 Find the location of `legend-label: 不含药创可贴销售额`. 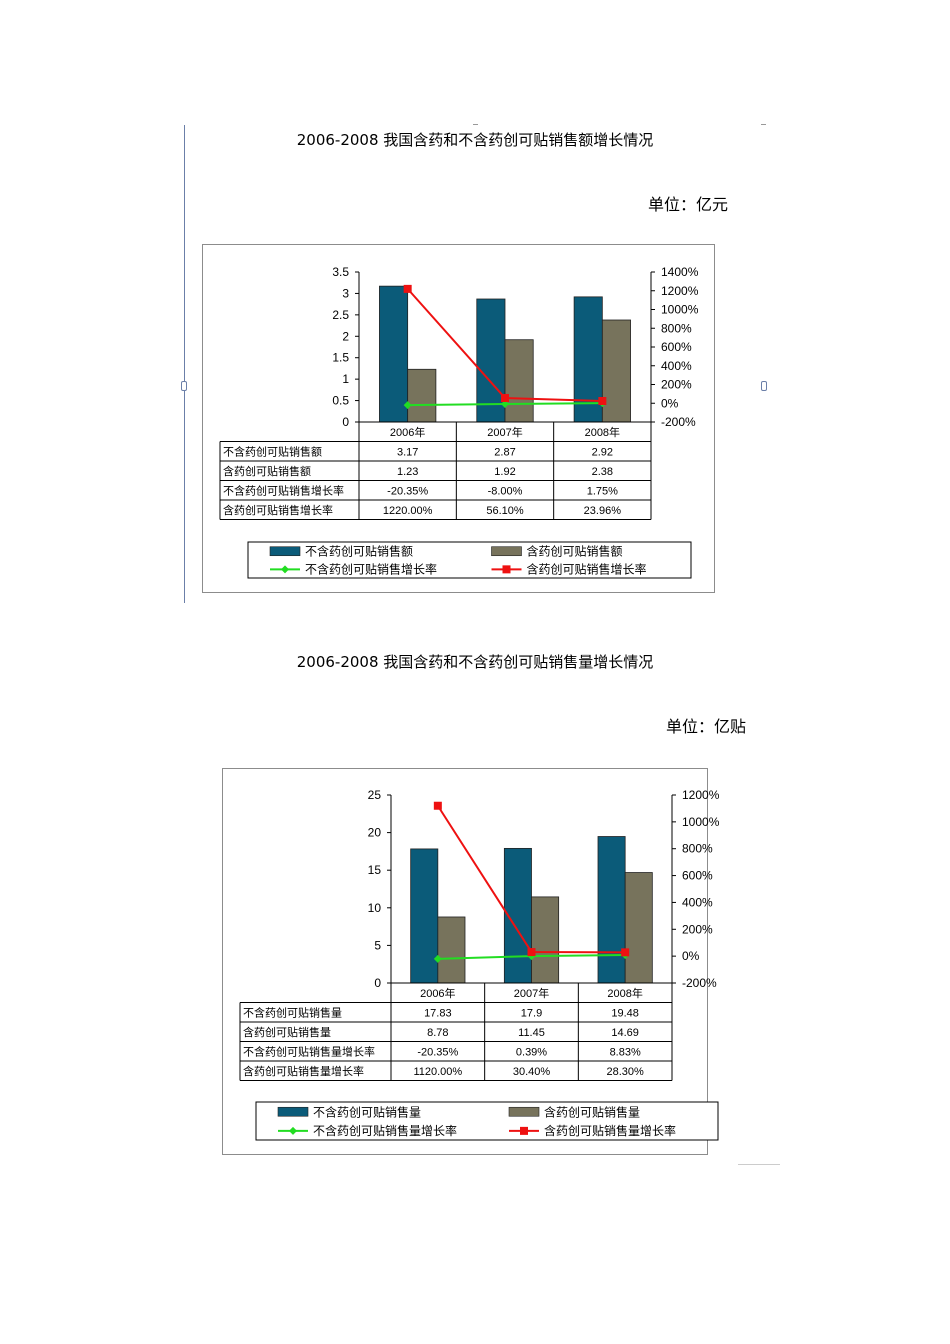

legend-label: 不含药创可贴销售额 is located at coordinates (359, 551).